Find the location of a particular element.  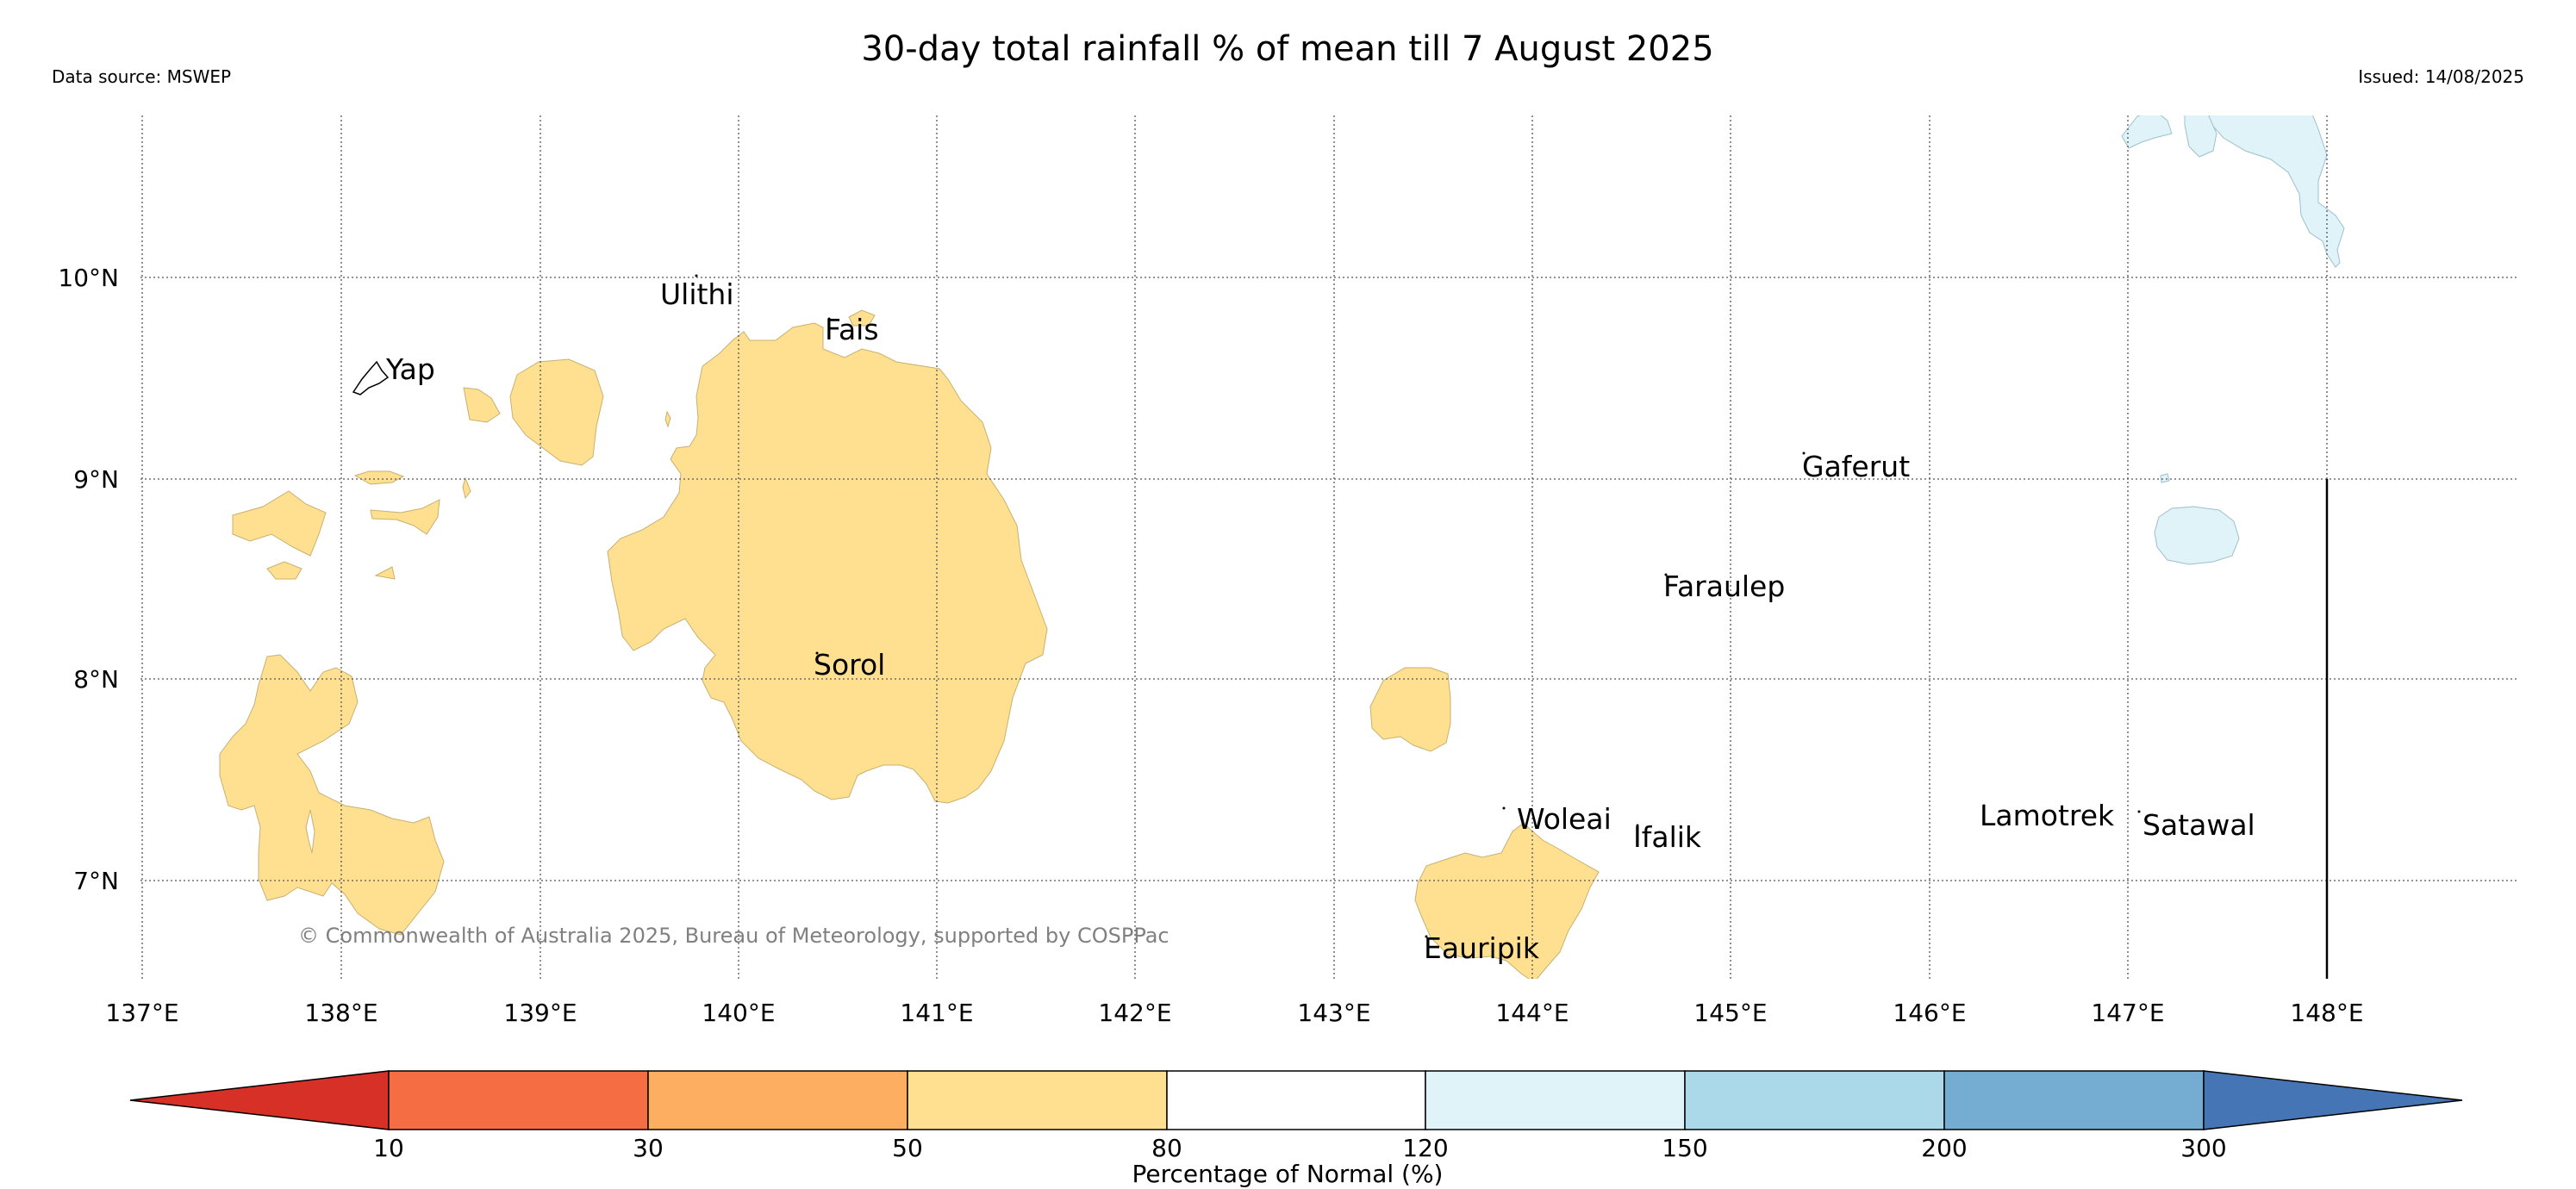

colorbar-tick-30: 30 is located at coordinates (648, 1148).